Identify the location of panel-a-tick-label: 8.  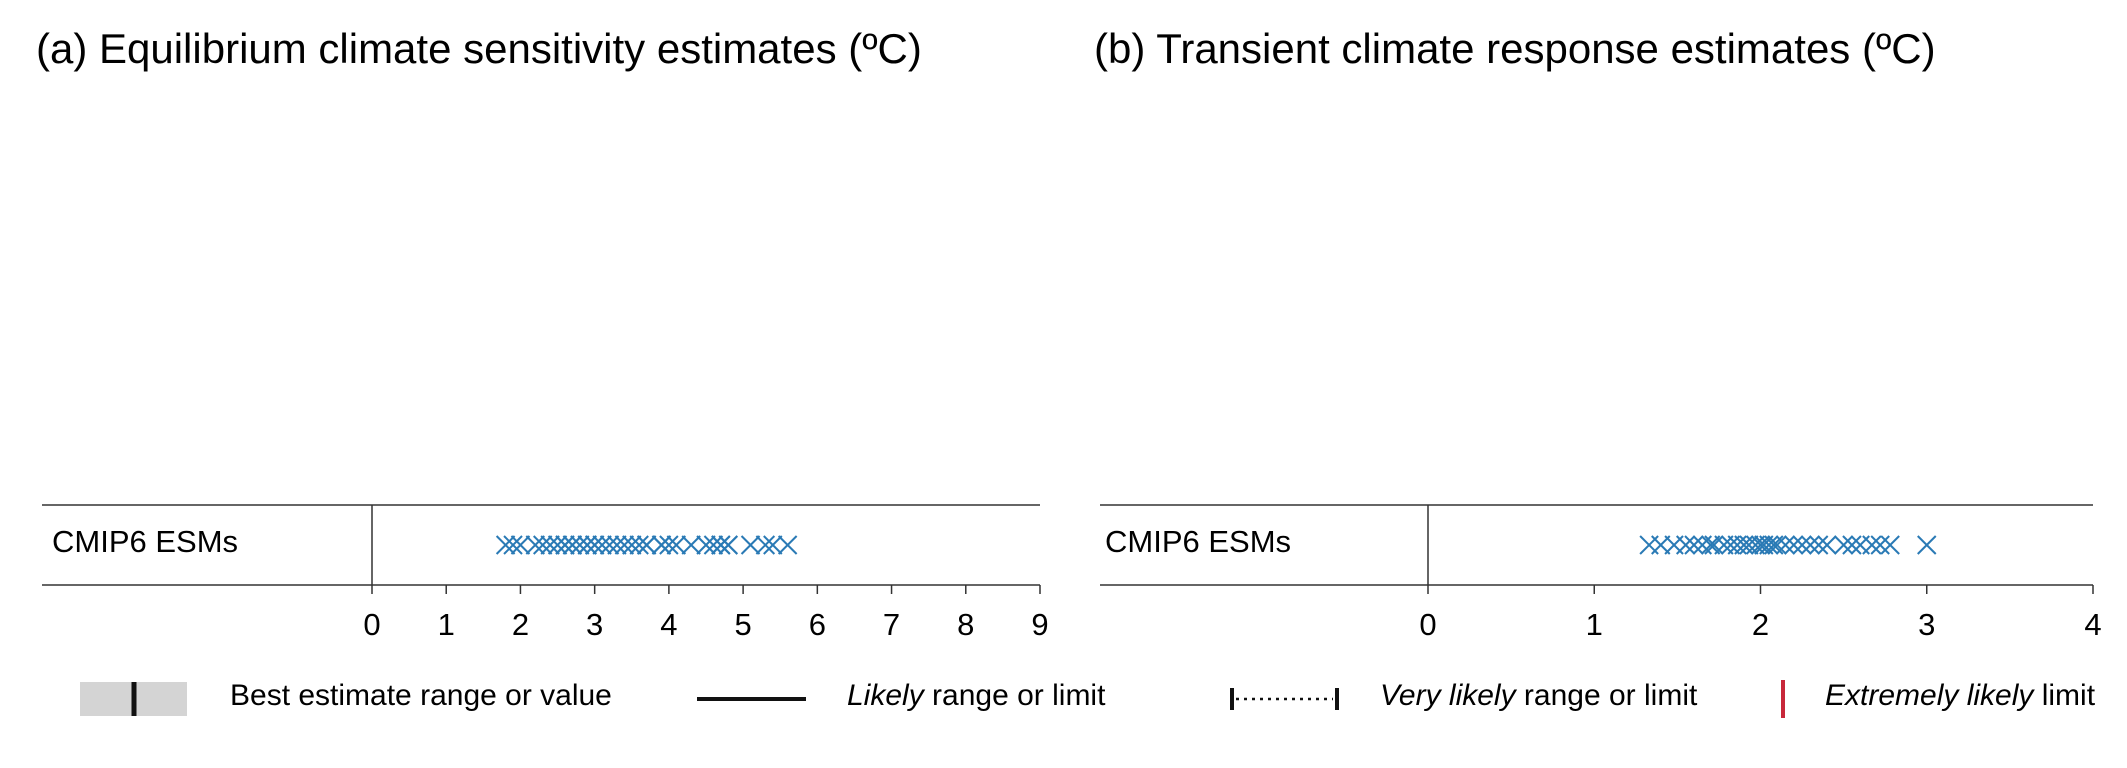
(965, 624).